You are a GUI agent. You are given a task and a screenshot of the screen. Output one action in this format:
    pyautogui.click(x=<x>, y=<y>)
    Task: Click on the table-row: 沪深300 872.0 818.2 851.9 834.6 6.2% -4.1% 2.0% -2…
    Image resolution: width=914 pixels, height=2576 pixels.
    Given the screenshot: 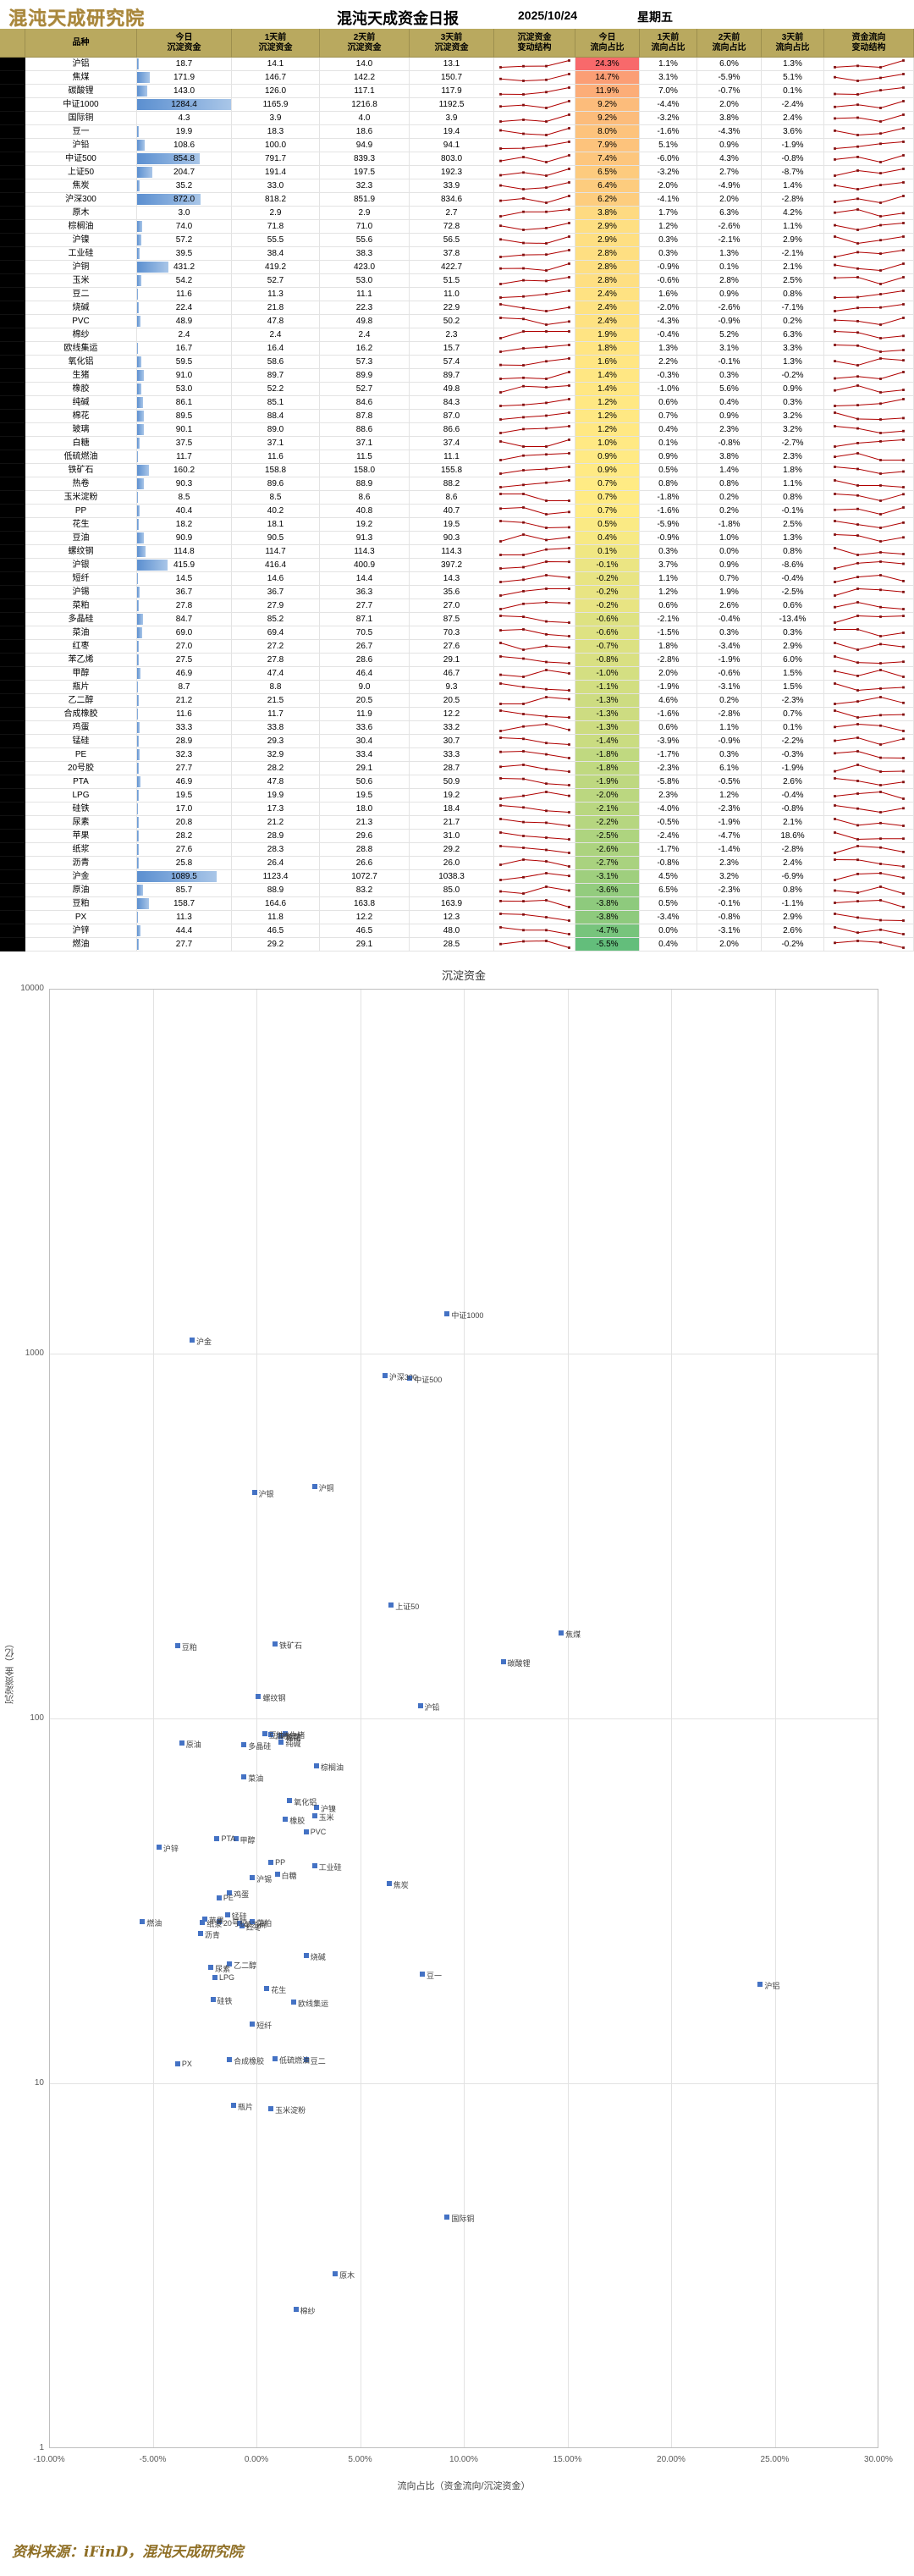 What is the action you would take?
    pyautogui.click(x=457, y=200)
    